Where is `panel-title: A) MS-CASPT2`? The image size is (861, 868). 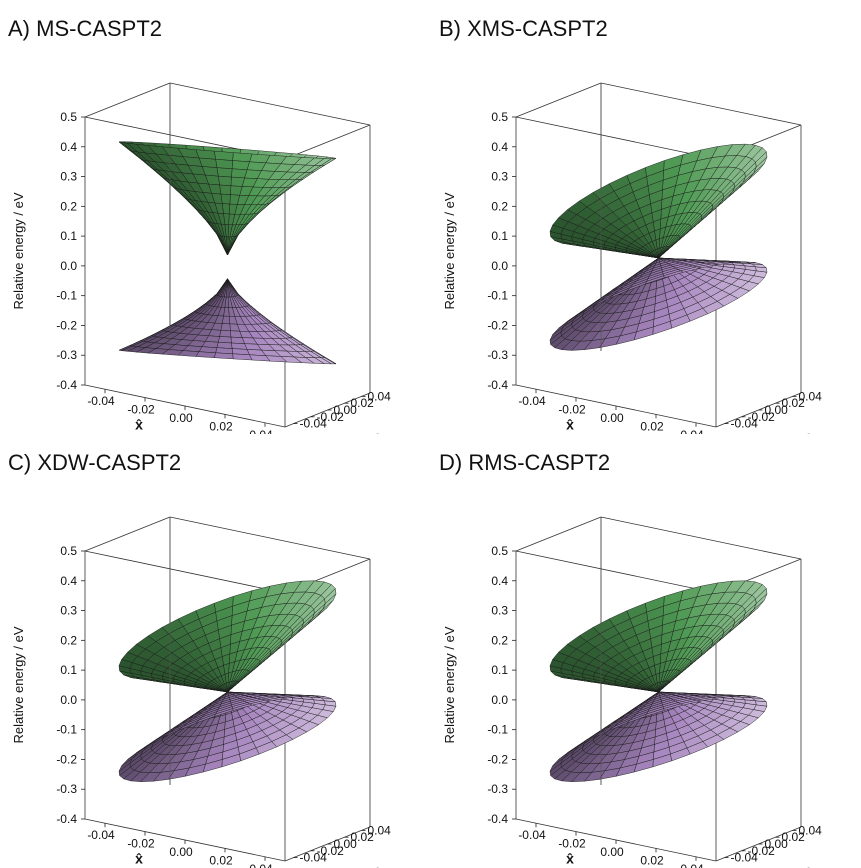 panel-title: A) MS-CASPT2 is located at coordinates (85, 28).